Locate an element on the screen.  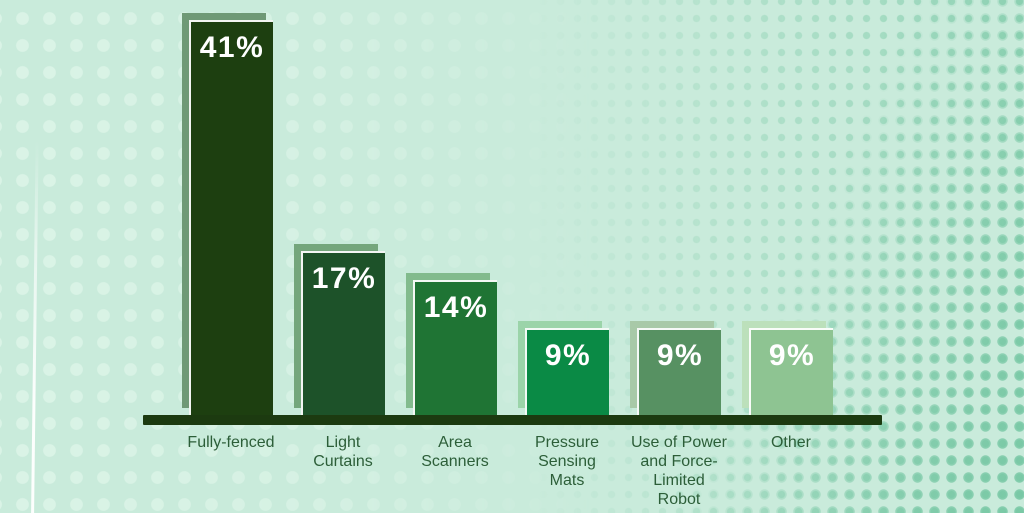
bar-light-curtains: 17% is located at coordinates (343, 333).